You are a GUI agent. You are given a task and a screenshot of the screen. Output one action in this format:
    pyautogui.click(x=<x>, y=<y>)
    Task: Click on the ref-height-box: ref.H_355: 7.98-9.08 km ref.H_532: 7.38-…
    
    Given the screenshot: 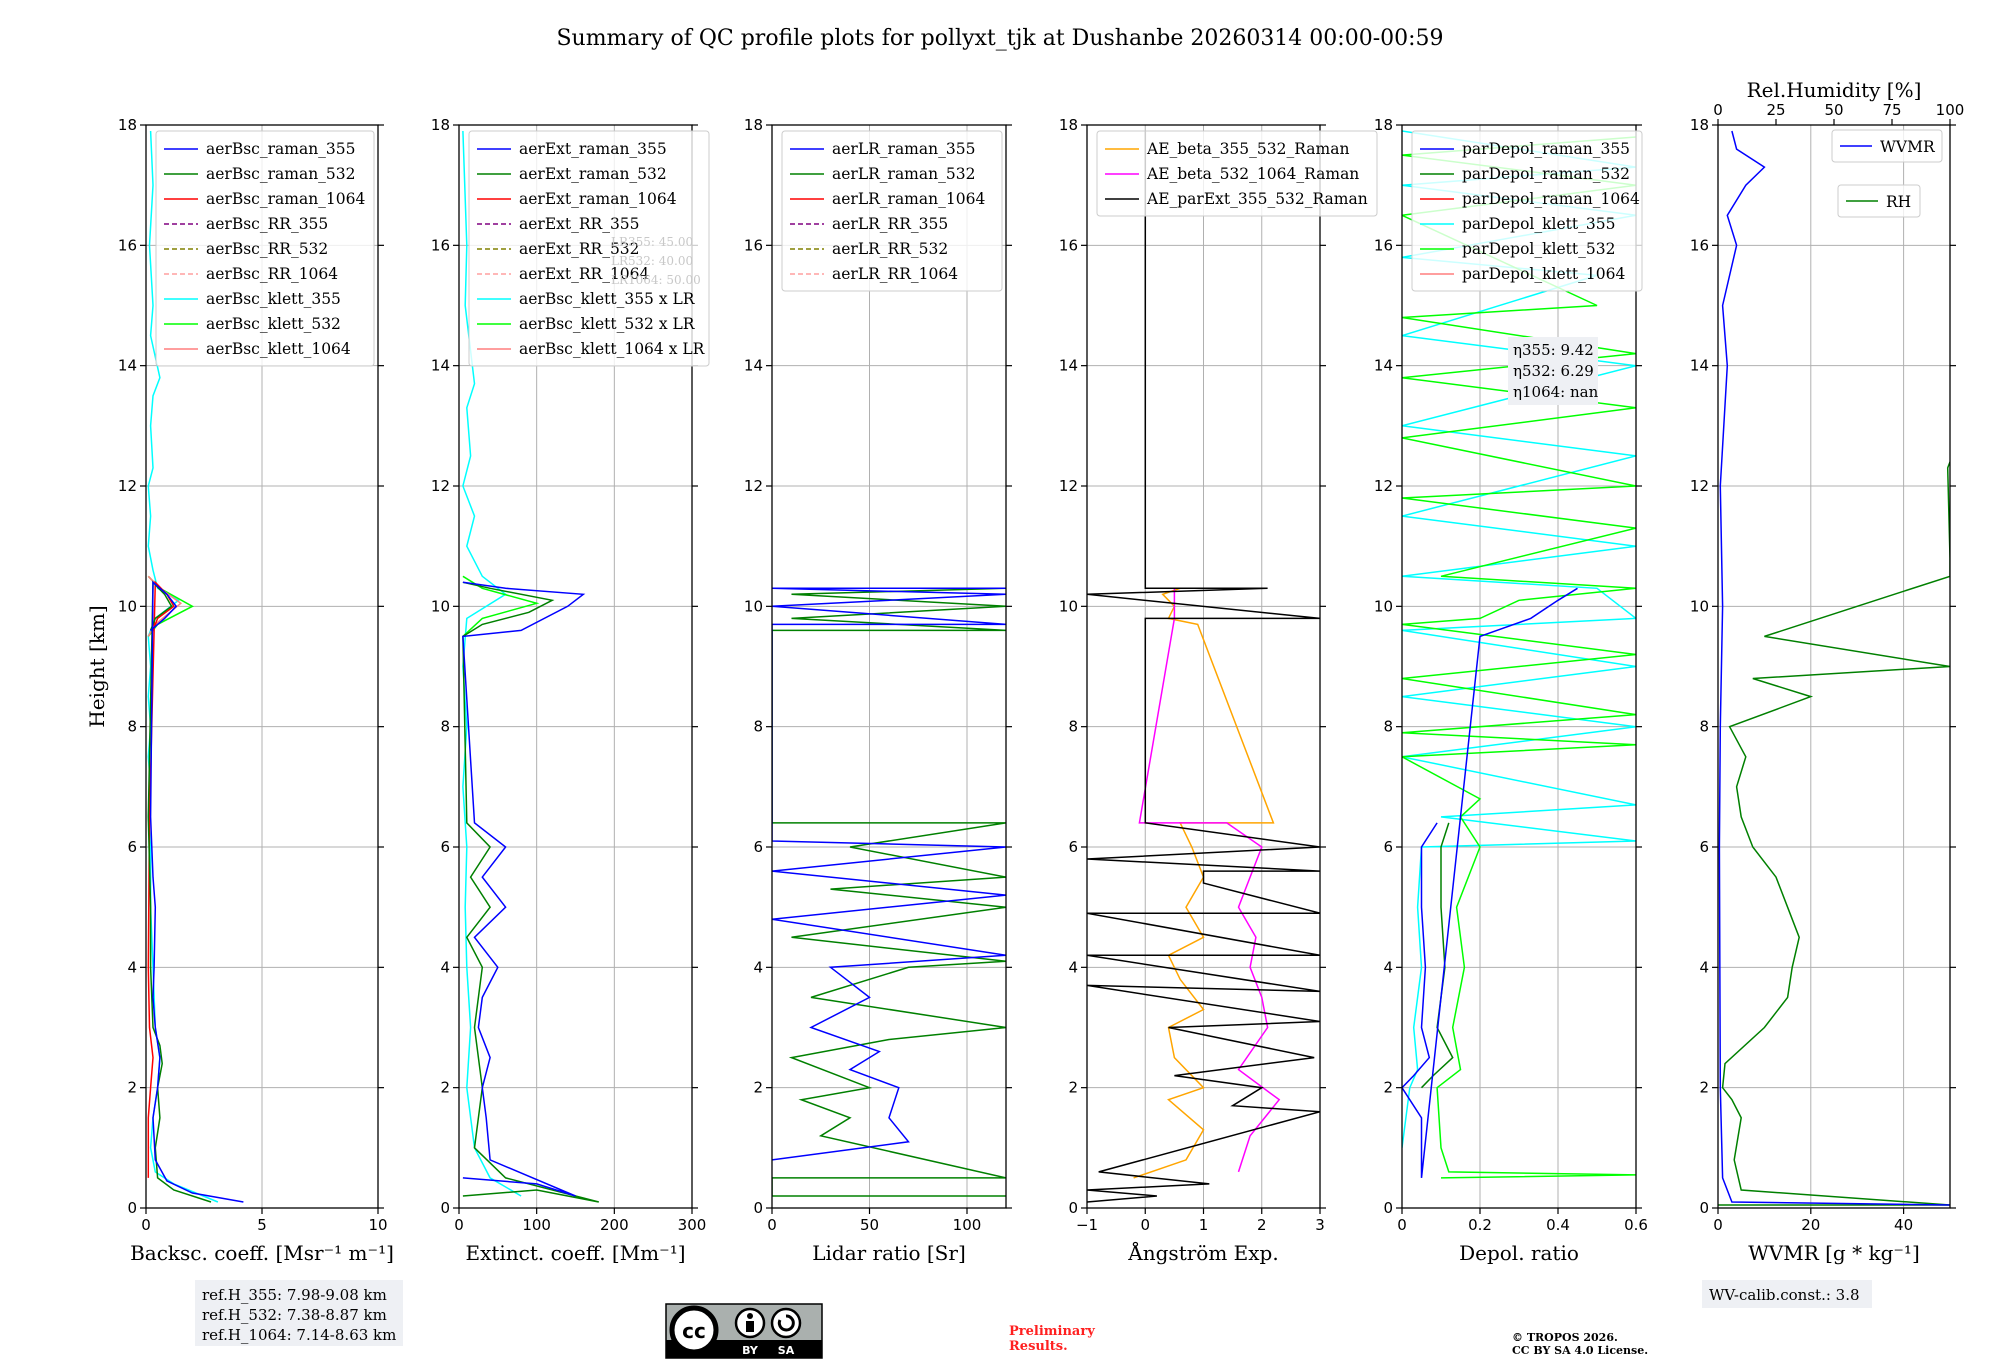 What is the action you would take?
    pyautogui.click(x=299, y=1313)
    